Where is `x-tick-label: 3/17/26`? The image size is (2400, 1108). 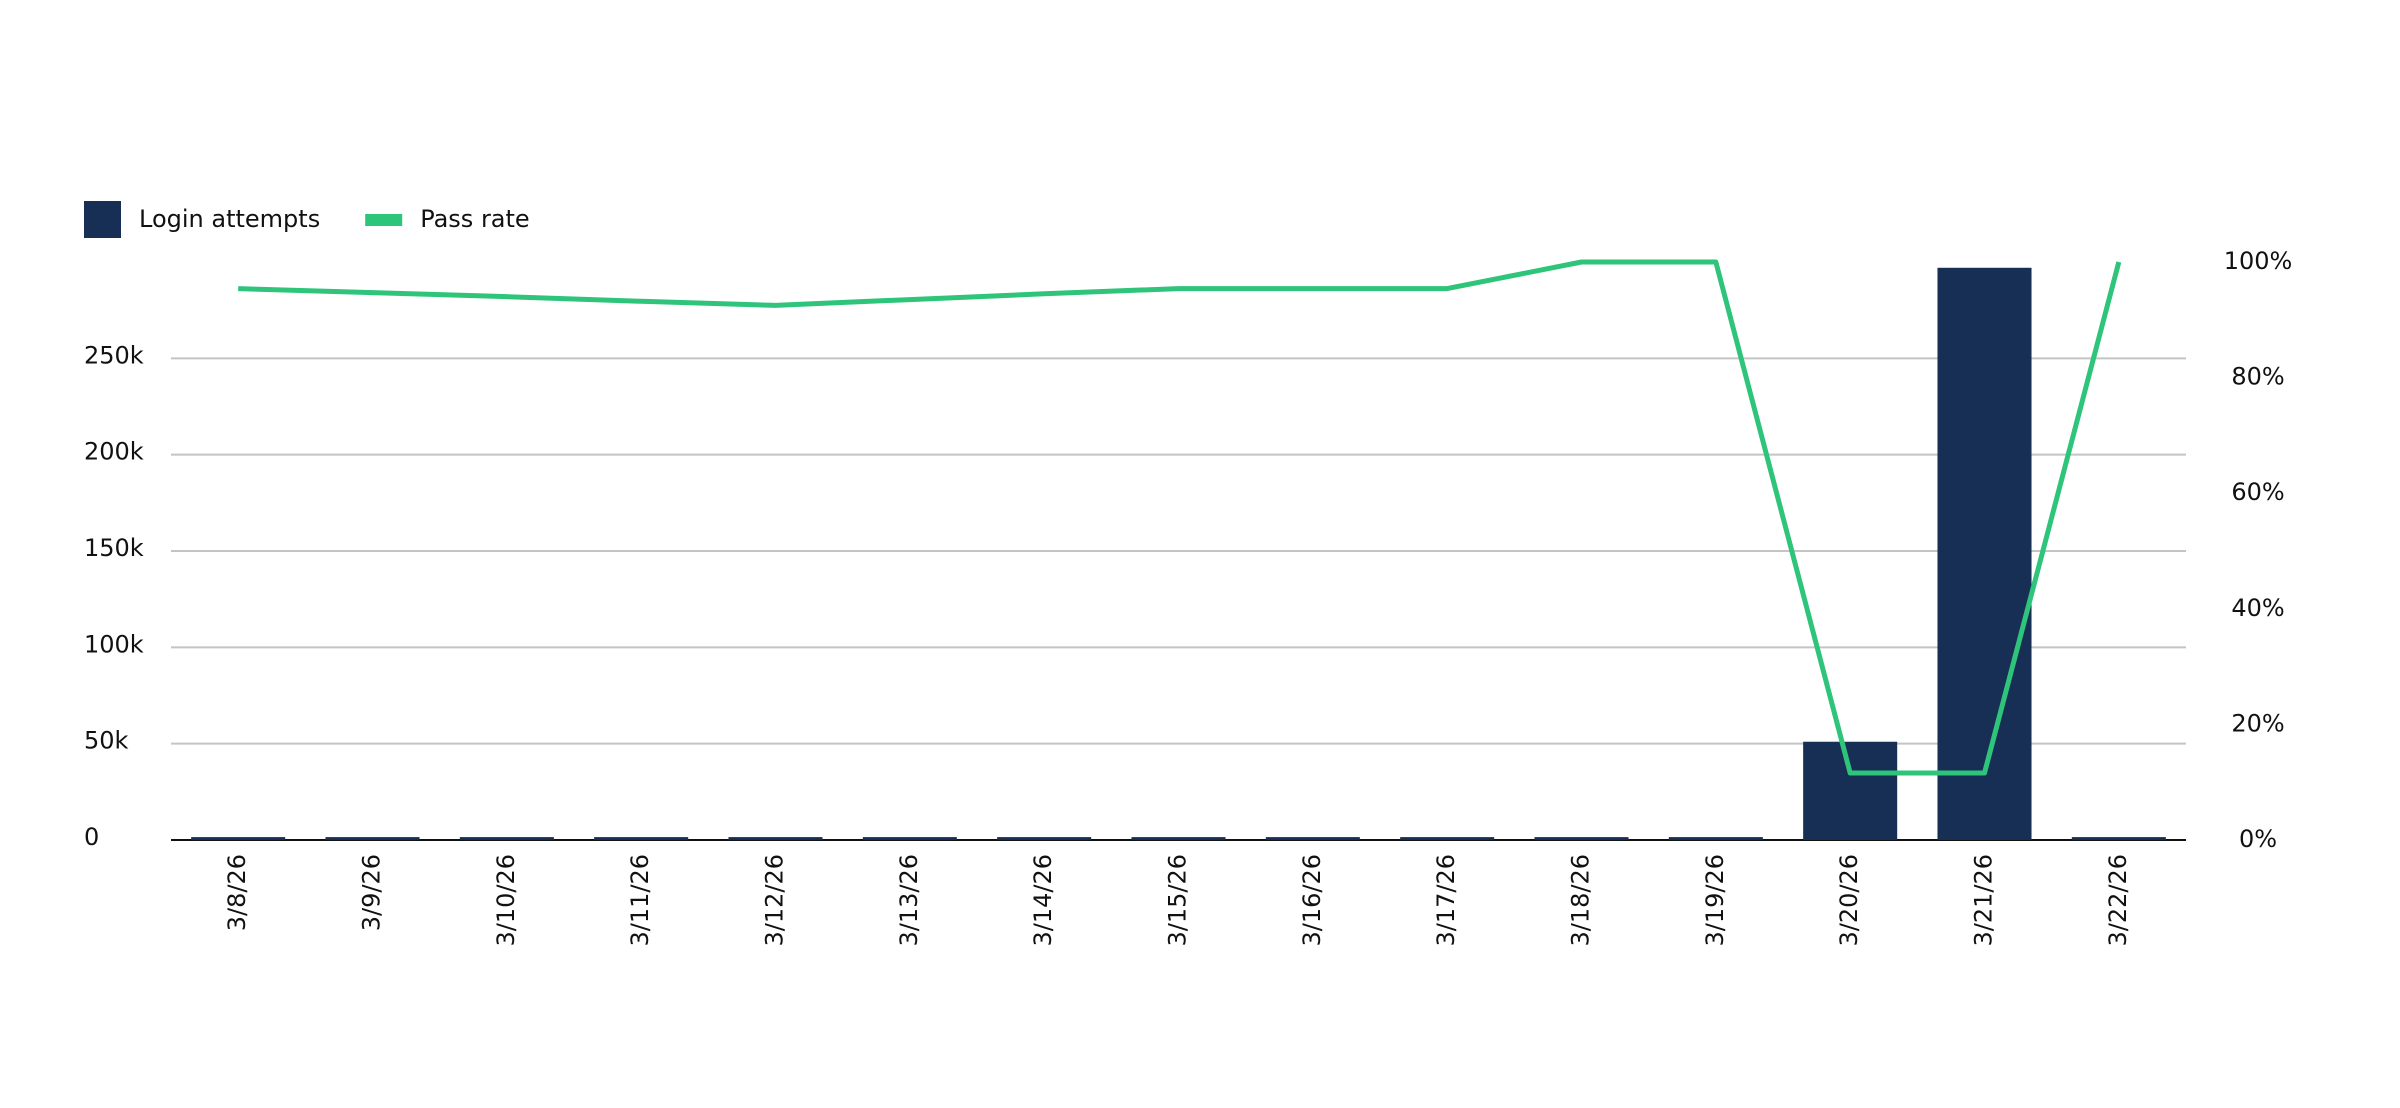
x-tick-label: 3/17/26 is located at coordinates (1446, 900).